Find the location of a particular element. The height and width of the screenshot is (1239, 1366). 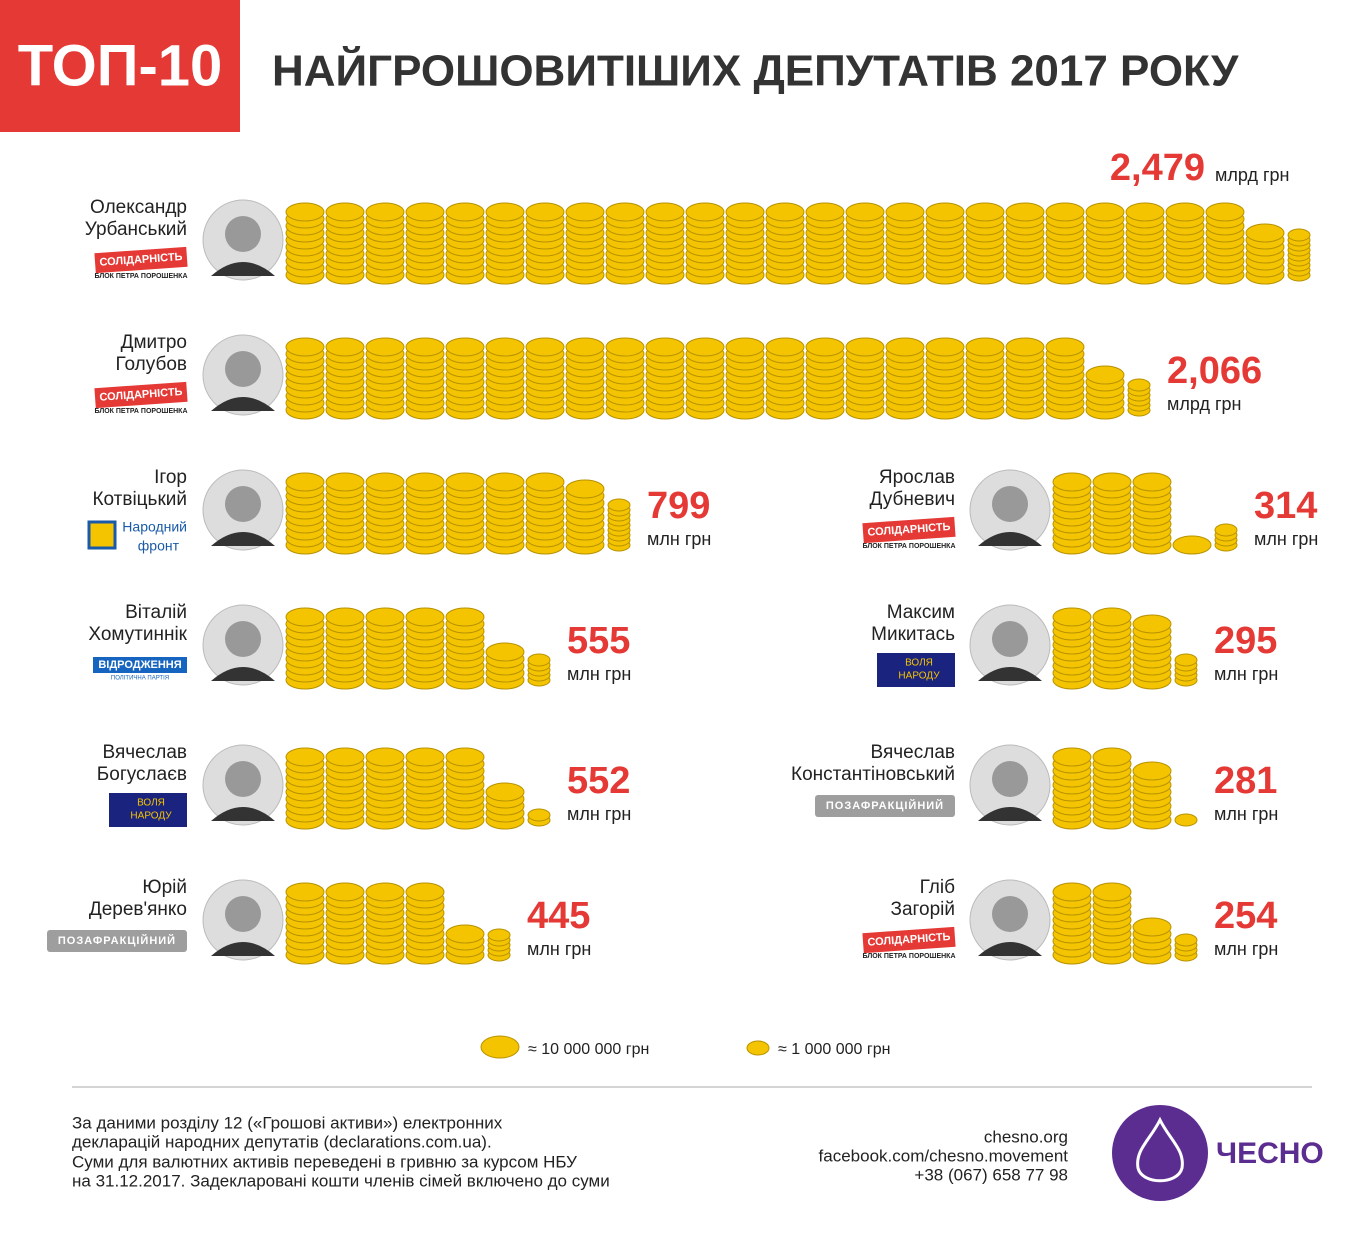

value: 552 is located at coordinates (598, 781).